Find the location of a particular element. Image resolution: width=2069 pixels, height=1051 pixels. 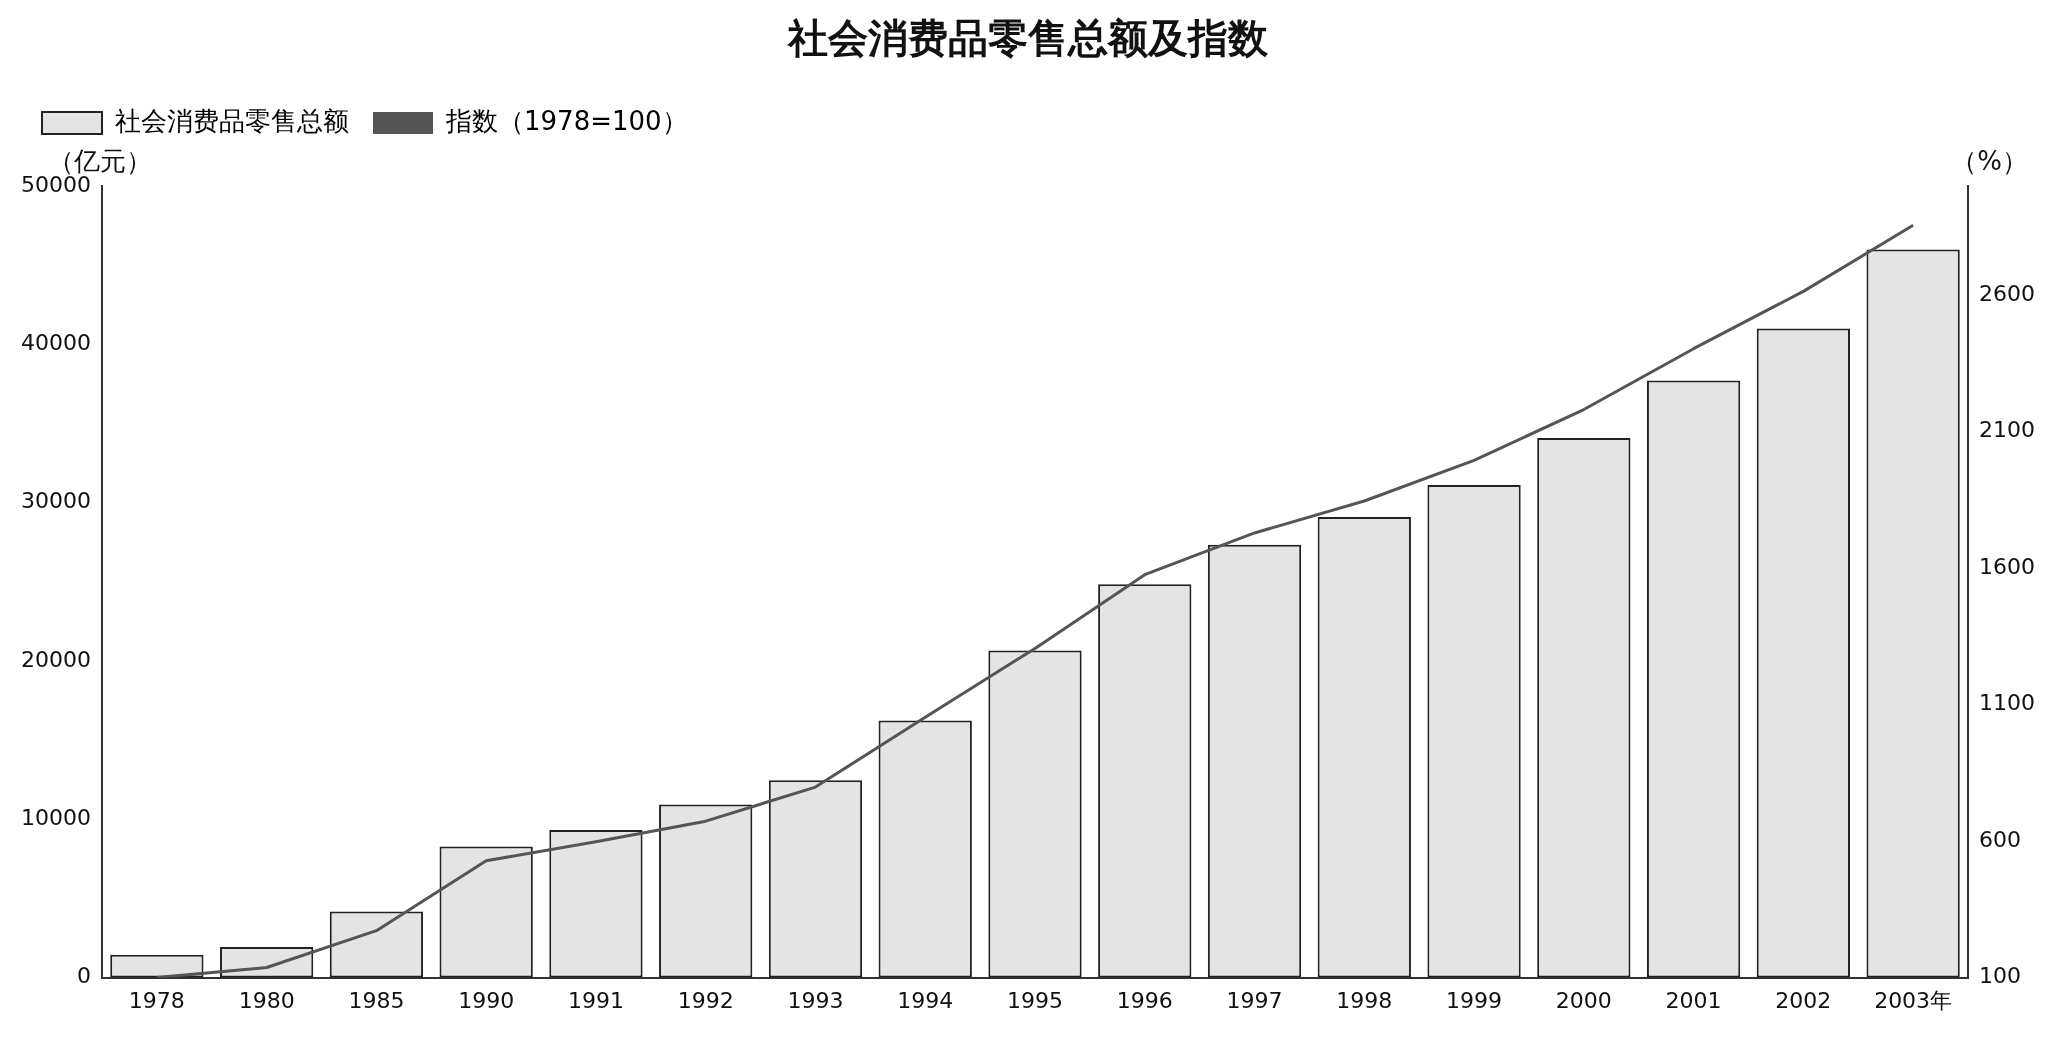

y-tick-label: 30000 is located at coordinates (55, 501).